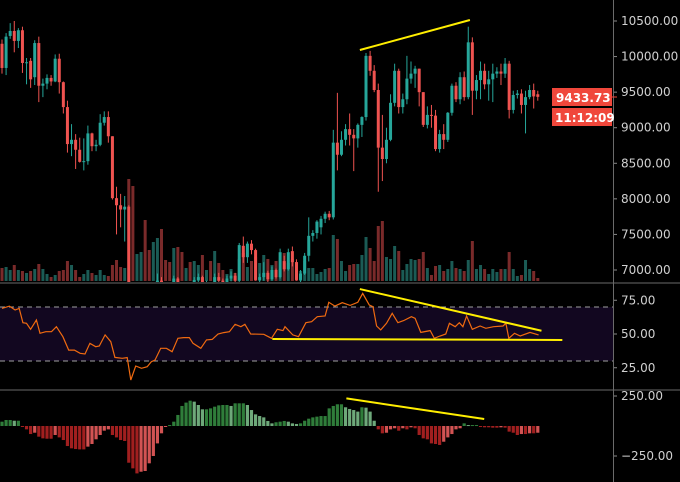 This screenshot has width=680, height=482. I want to click on rsi-band, so click(306, 334).